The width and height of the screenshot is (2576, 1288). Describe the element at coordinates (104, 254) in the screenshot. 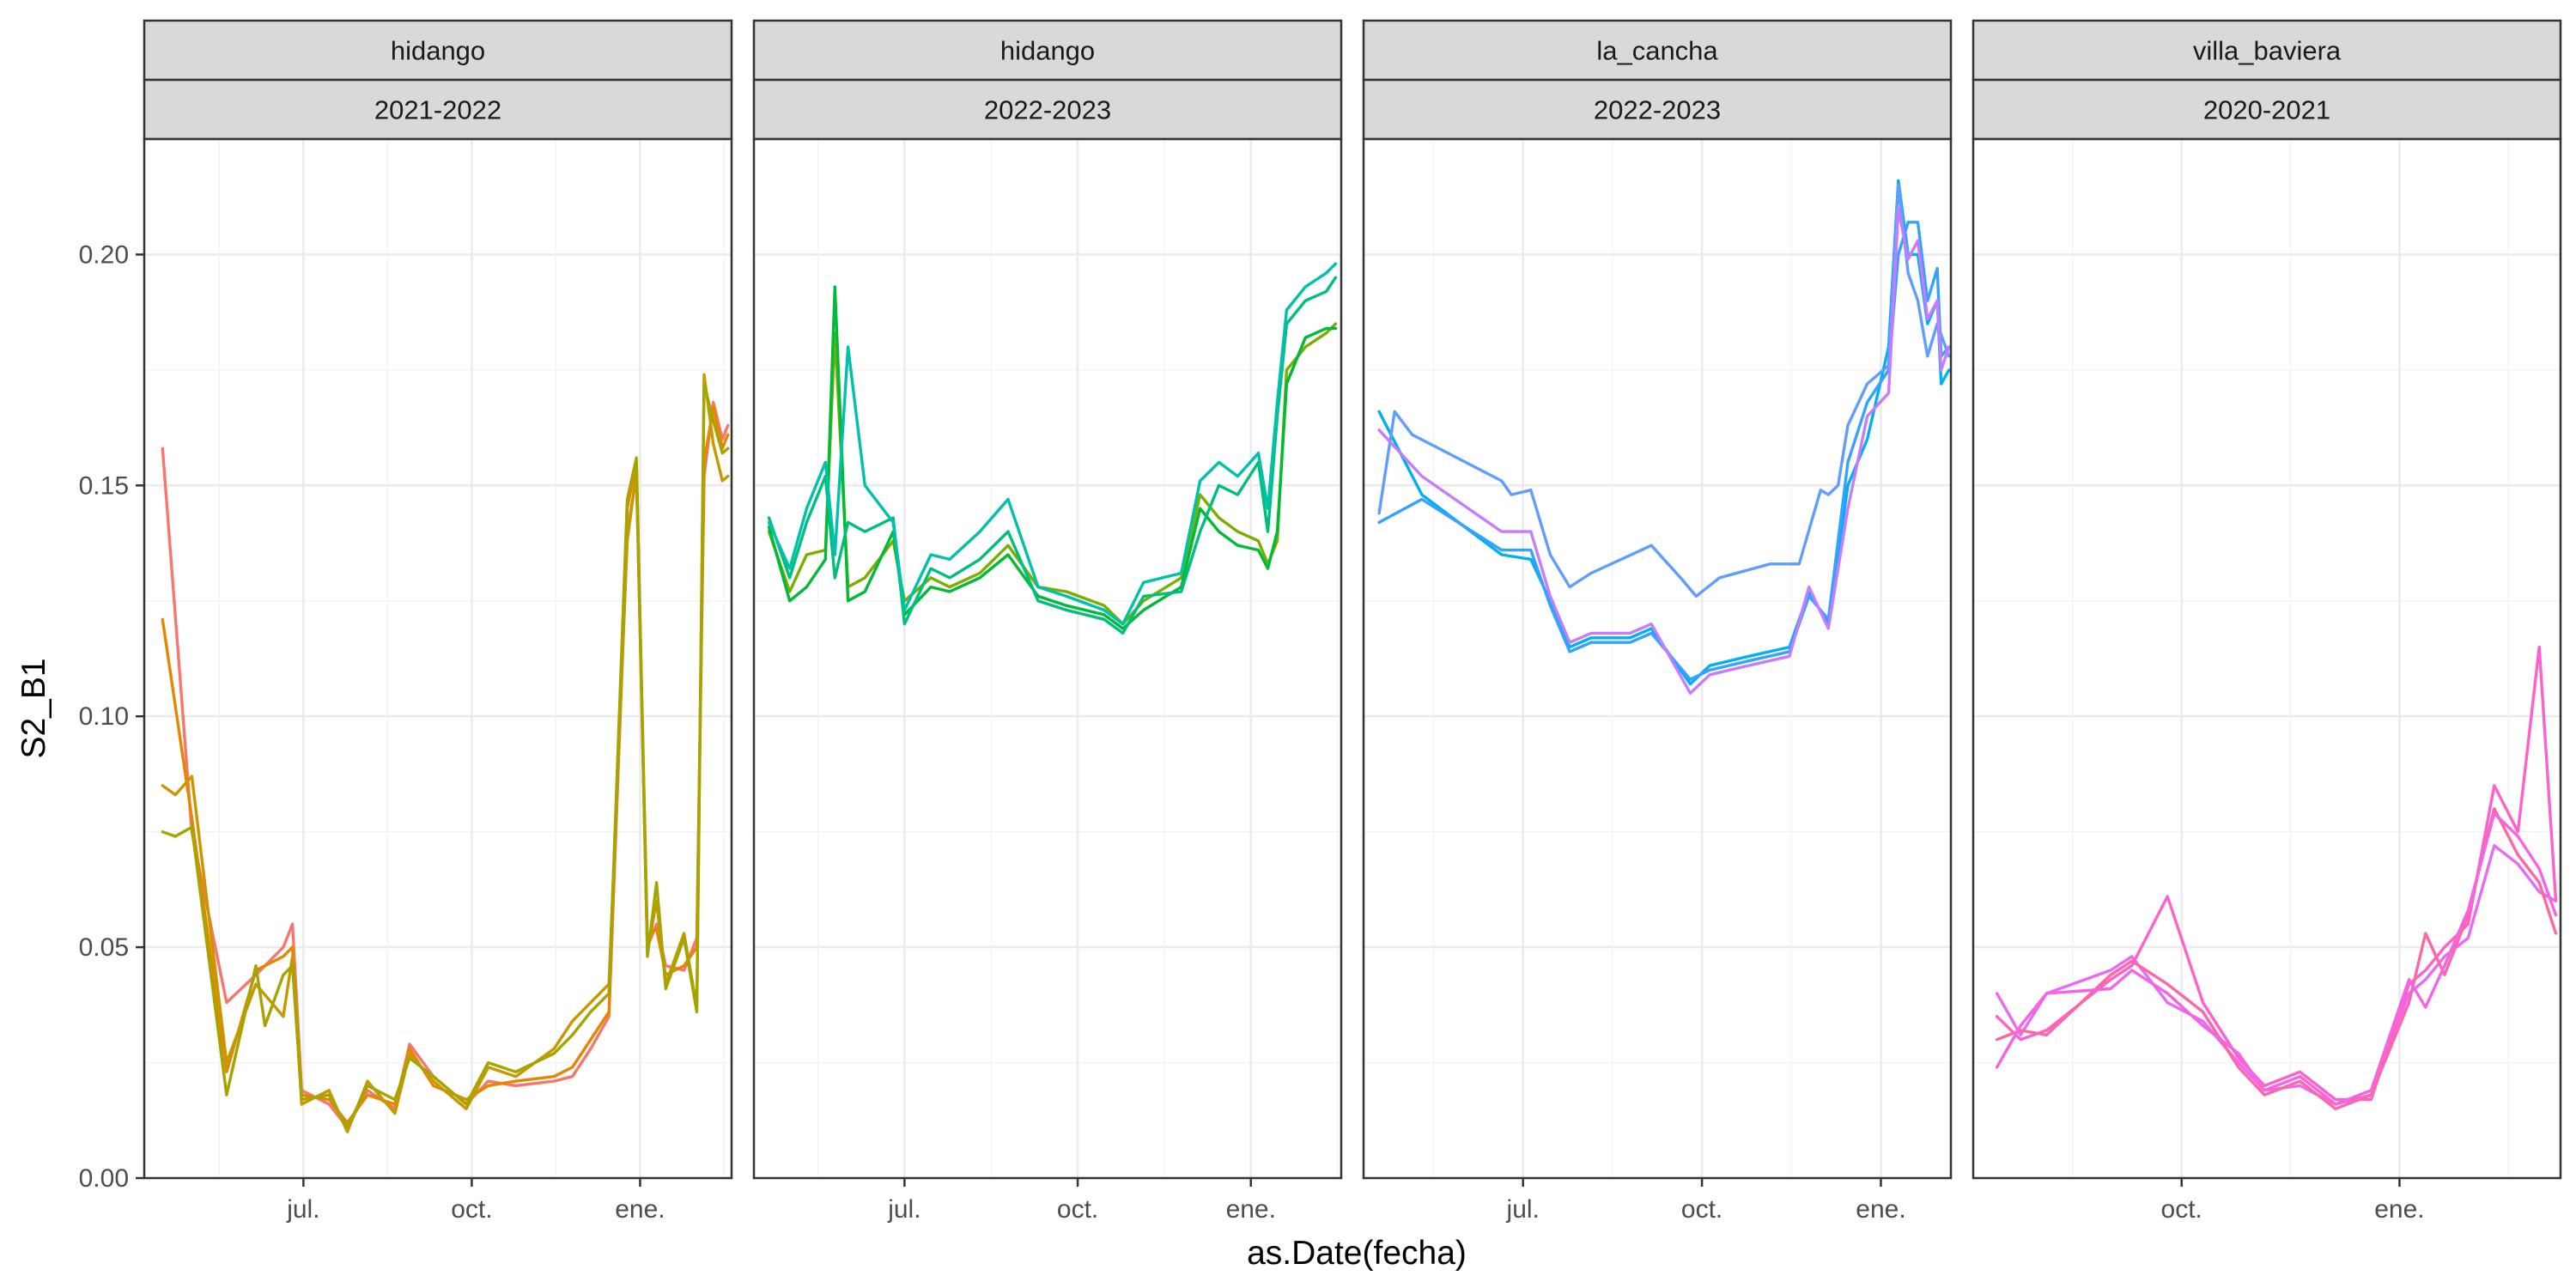

I see `y-tick-label: 0.20` at that location.